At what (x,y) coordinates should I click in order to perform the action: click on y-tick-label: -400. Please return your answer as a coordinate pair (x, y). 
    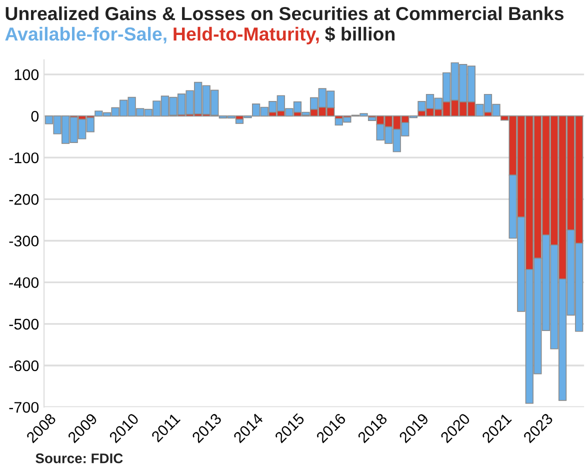
    Looking at the image, I should click on (24, 282).